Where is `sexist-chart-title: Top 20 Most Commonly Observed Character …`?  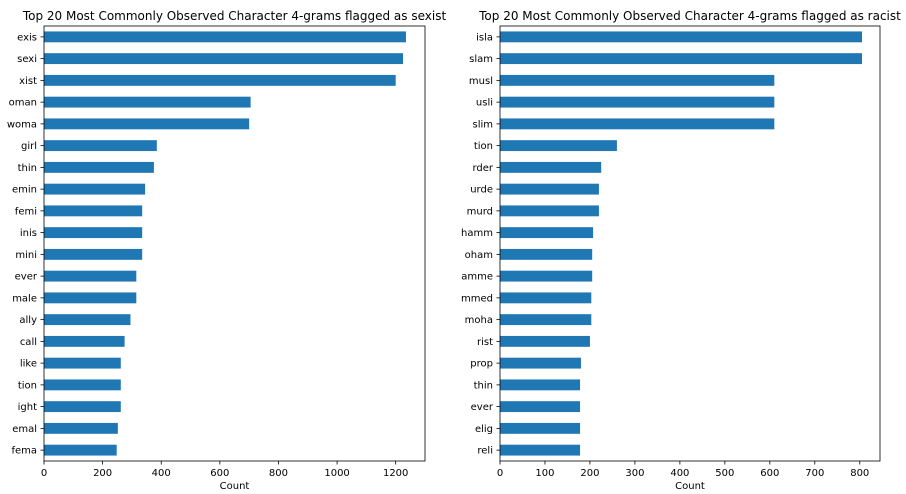
sexist-chart-title: Top 20 Most Commonly Observed Character … is located at coordinates (234, 16).